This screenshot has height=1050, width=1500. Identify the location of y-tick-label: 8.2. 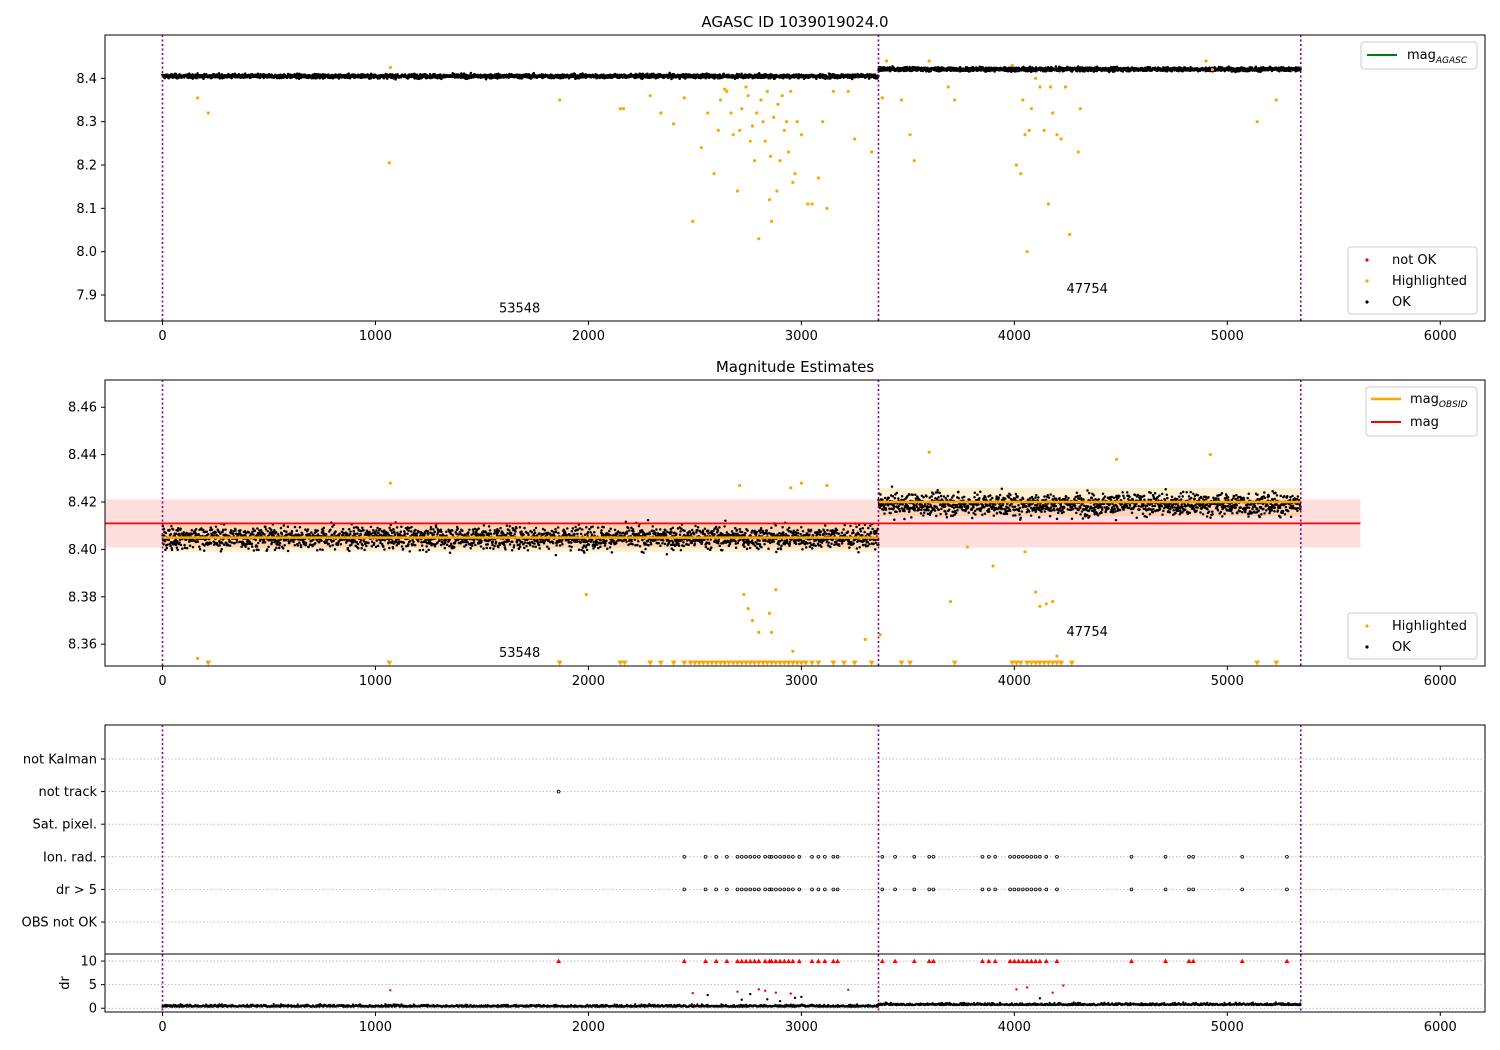
(86, 166).